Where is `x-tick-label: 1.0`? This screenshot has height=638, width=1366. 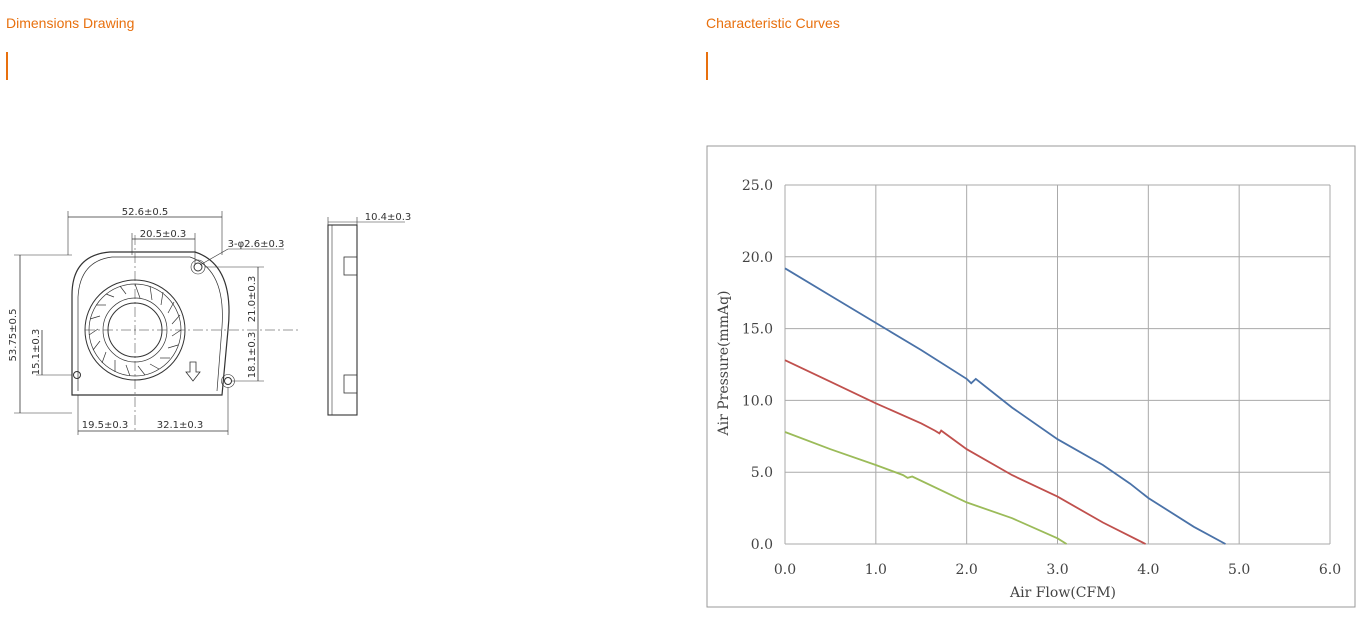
x-tick-label: 1.0 is located at coordinates (876, 570).